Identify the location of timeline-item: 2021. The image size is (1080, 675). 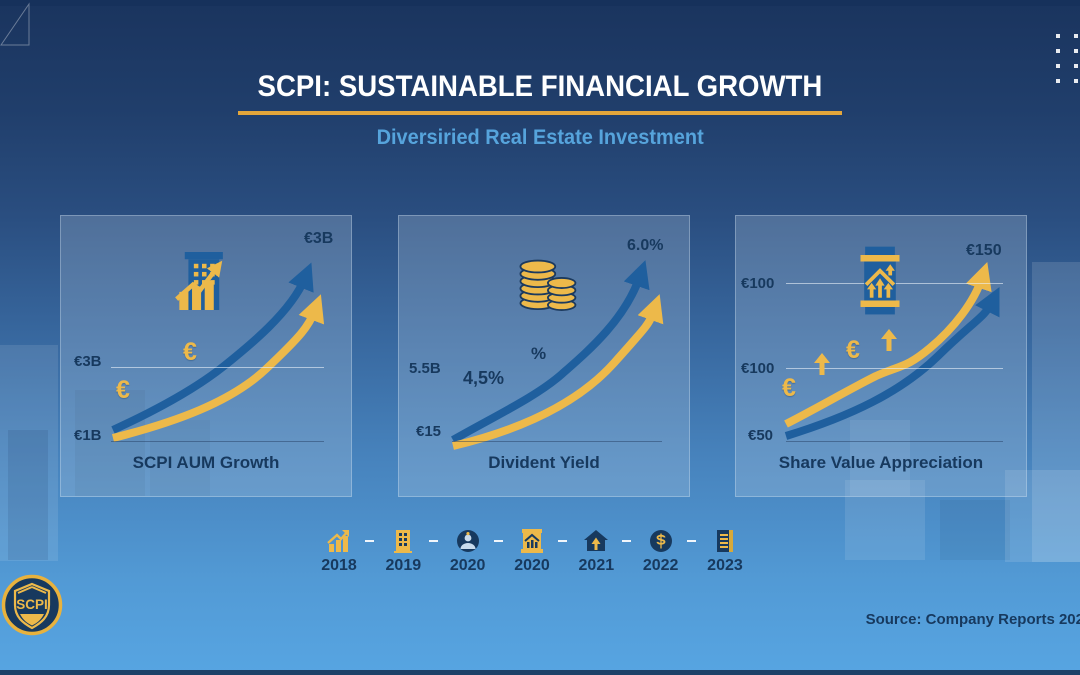
(596, 551).